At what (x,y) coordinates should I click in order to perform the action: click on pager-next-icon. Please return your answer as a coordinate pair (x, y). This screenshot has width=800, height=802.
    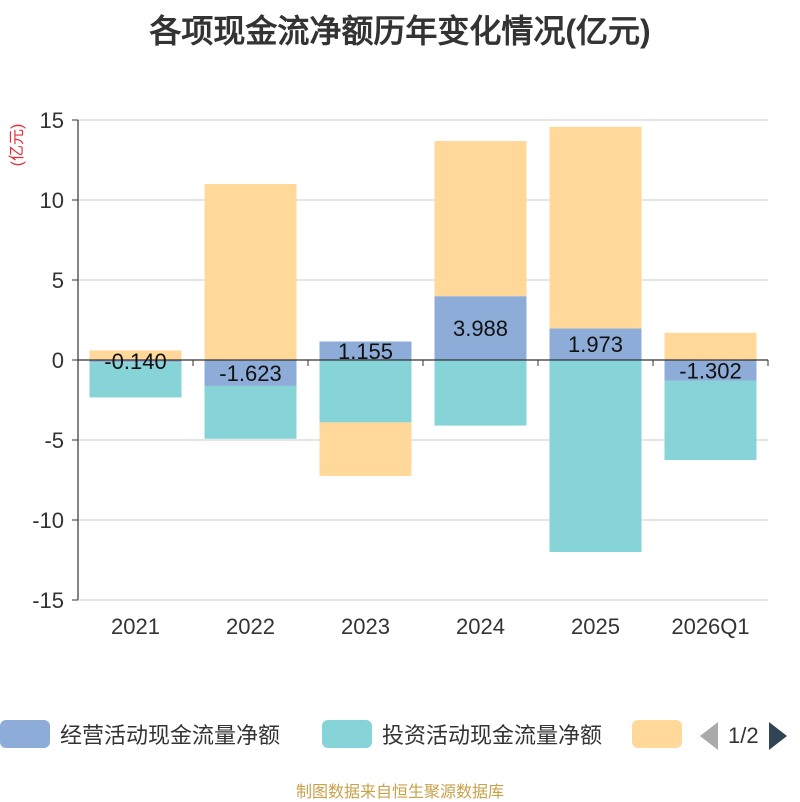
    Looking at the image, I should click on (777, 736).